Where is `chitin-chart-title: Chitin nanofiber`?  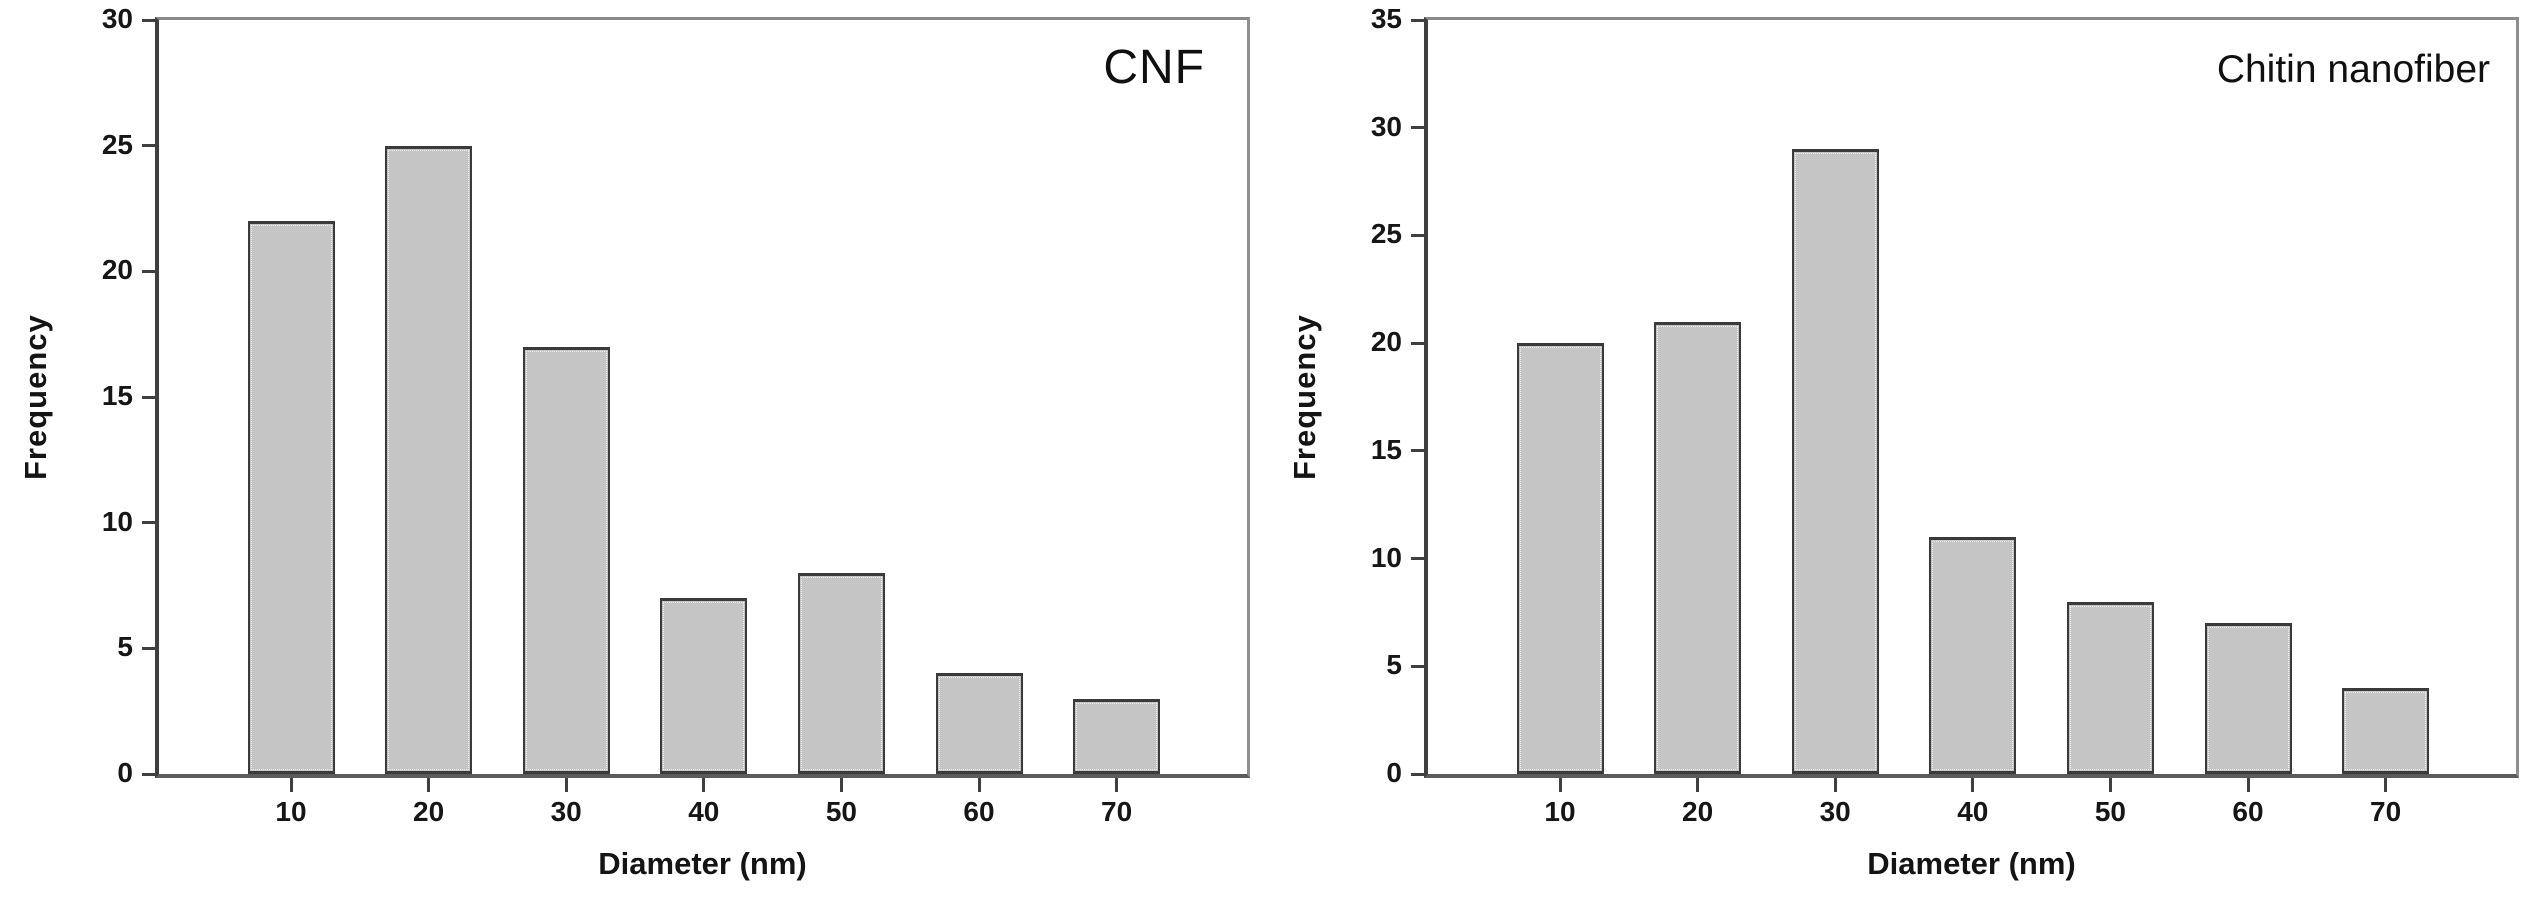 chitin-chart-title: Chitin nanofiber is located at coordinates (2353, 69).